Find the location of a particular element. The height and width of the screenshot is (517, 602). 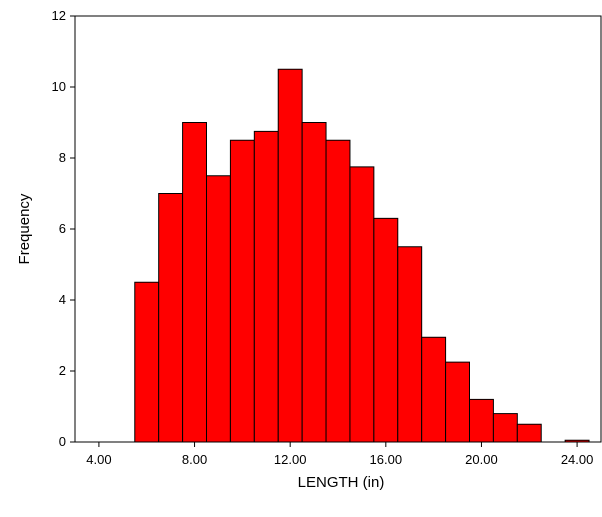

y-tick-label: 8 is located at coordinates (62, 157).